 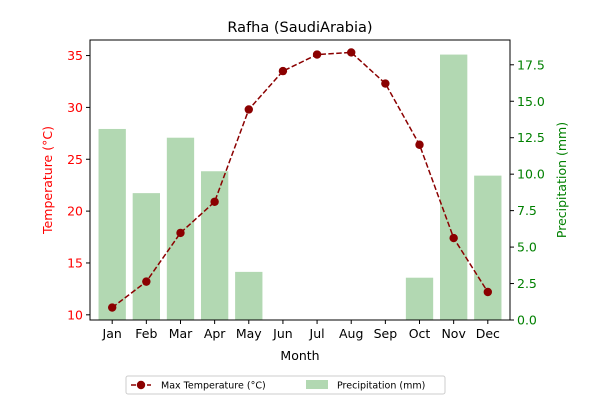 What do you see at coordinates (561, 180) in the screenshot?
I see `right-axis-label: Precipitation (mm)` at bounding box center [561, 180].